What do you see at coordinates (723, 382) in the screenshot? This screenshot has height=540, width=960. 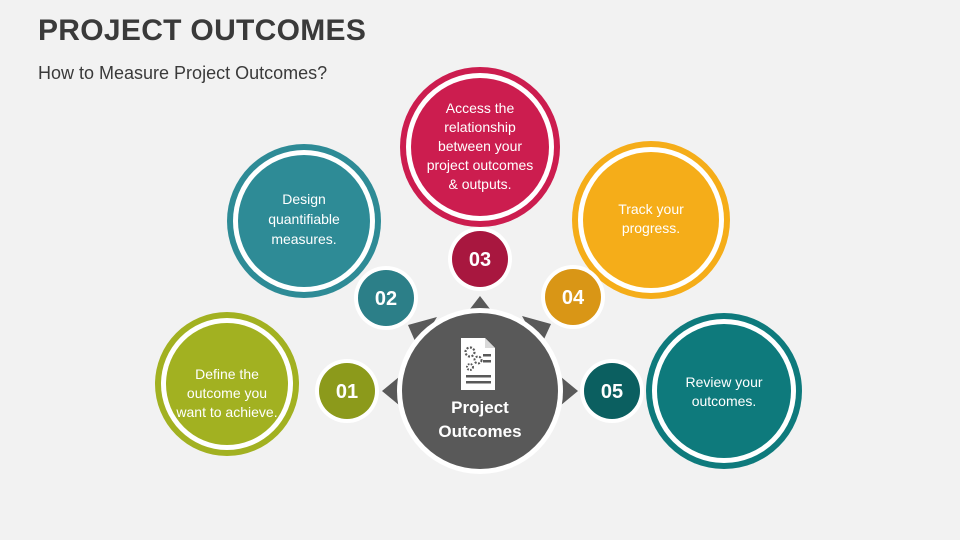 I see `step-05-text-line1: Review your` at bounding box center [723, 382].